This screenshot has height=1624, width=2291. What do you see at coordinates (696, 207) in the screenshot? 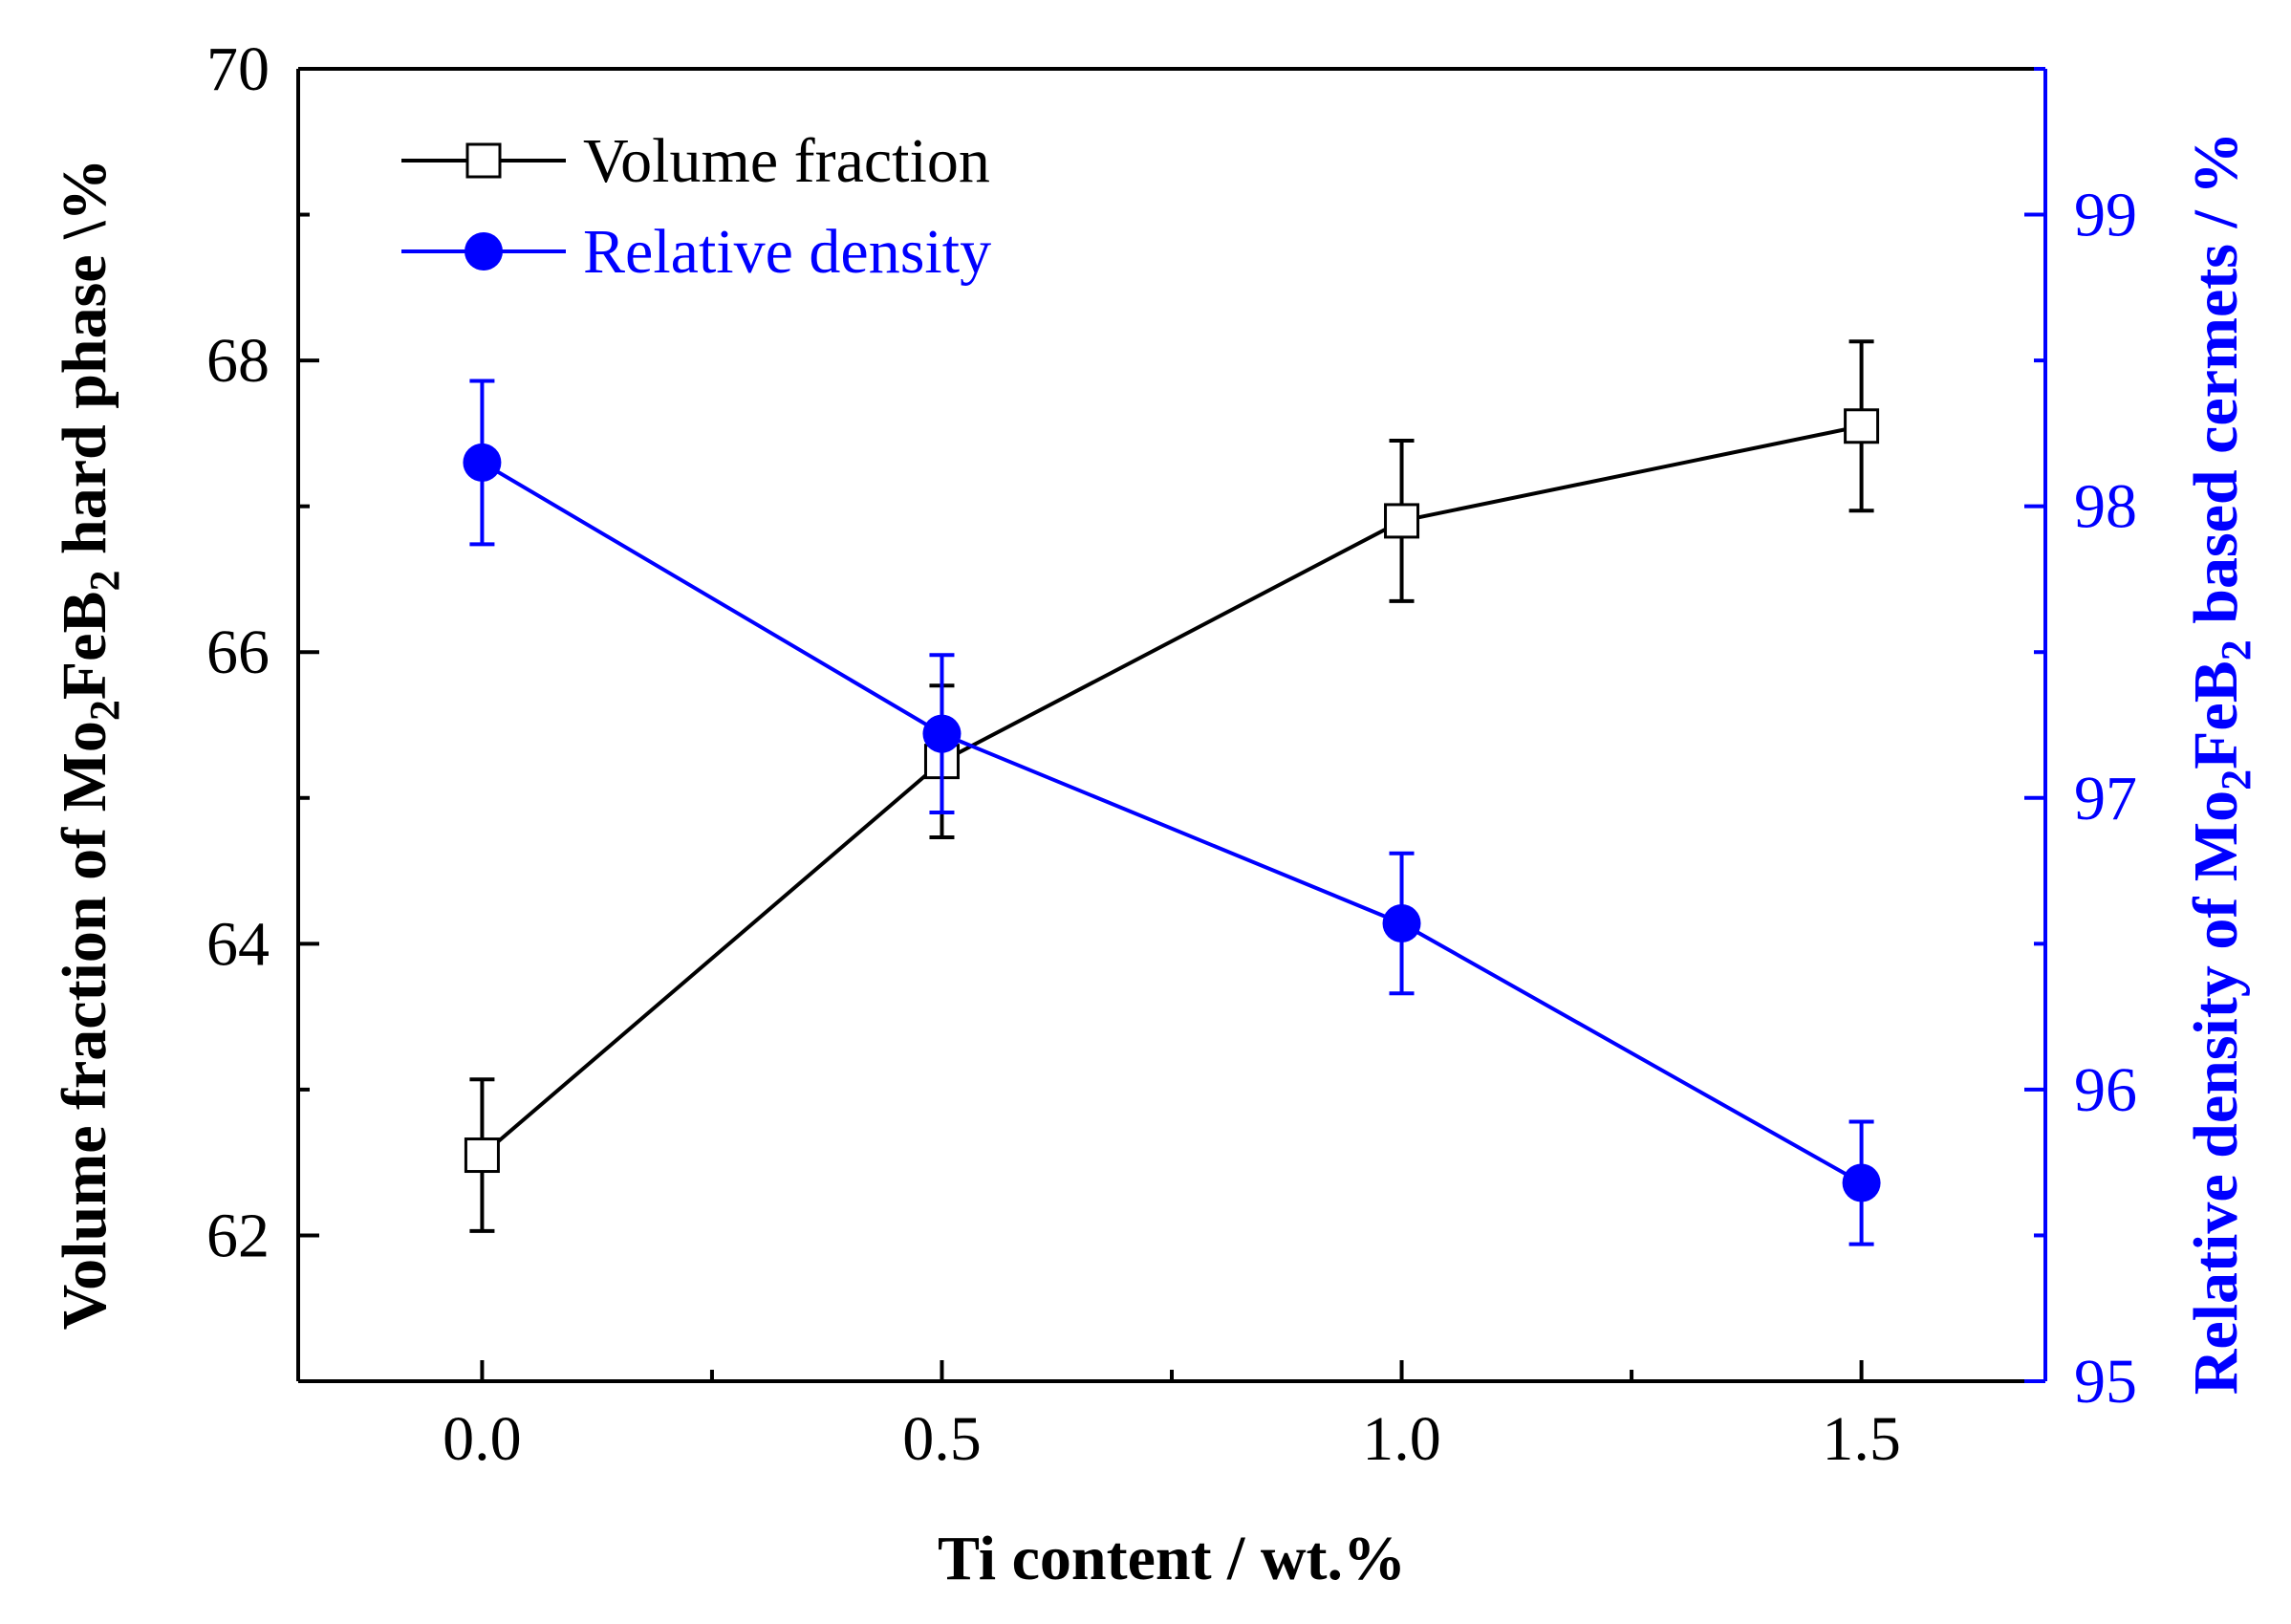
I see `legend: Volume fraction Relative density` at bounding box center [696, 207].